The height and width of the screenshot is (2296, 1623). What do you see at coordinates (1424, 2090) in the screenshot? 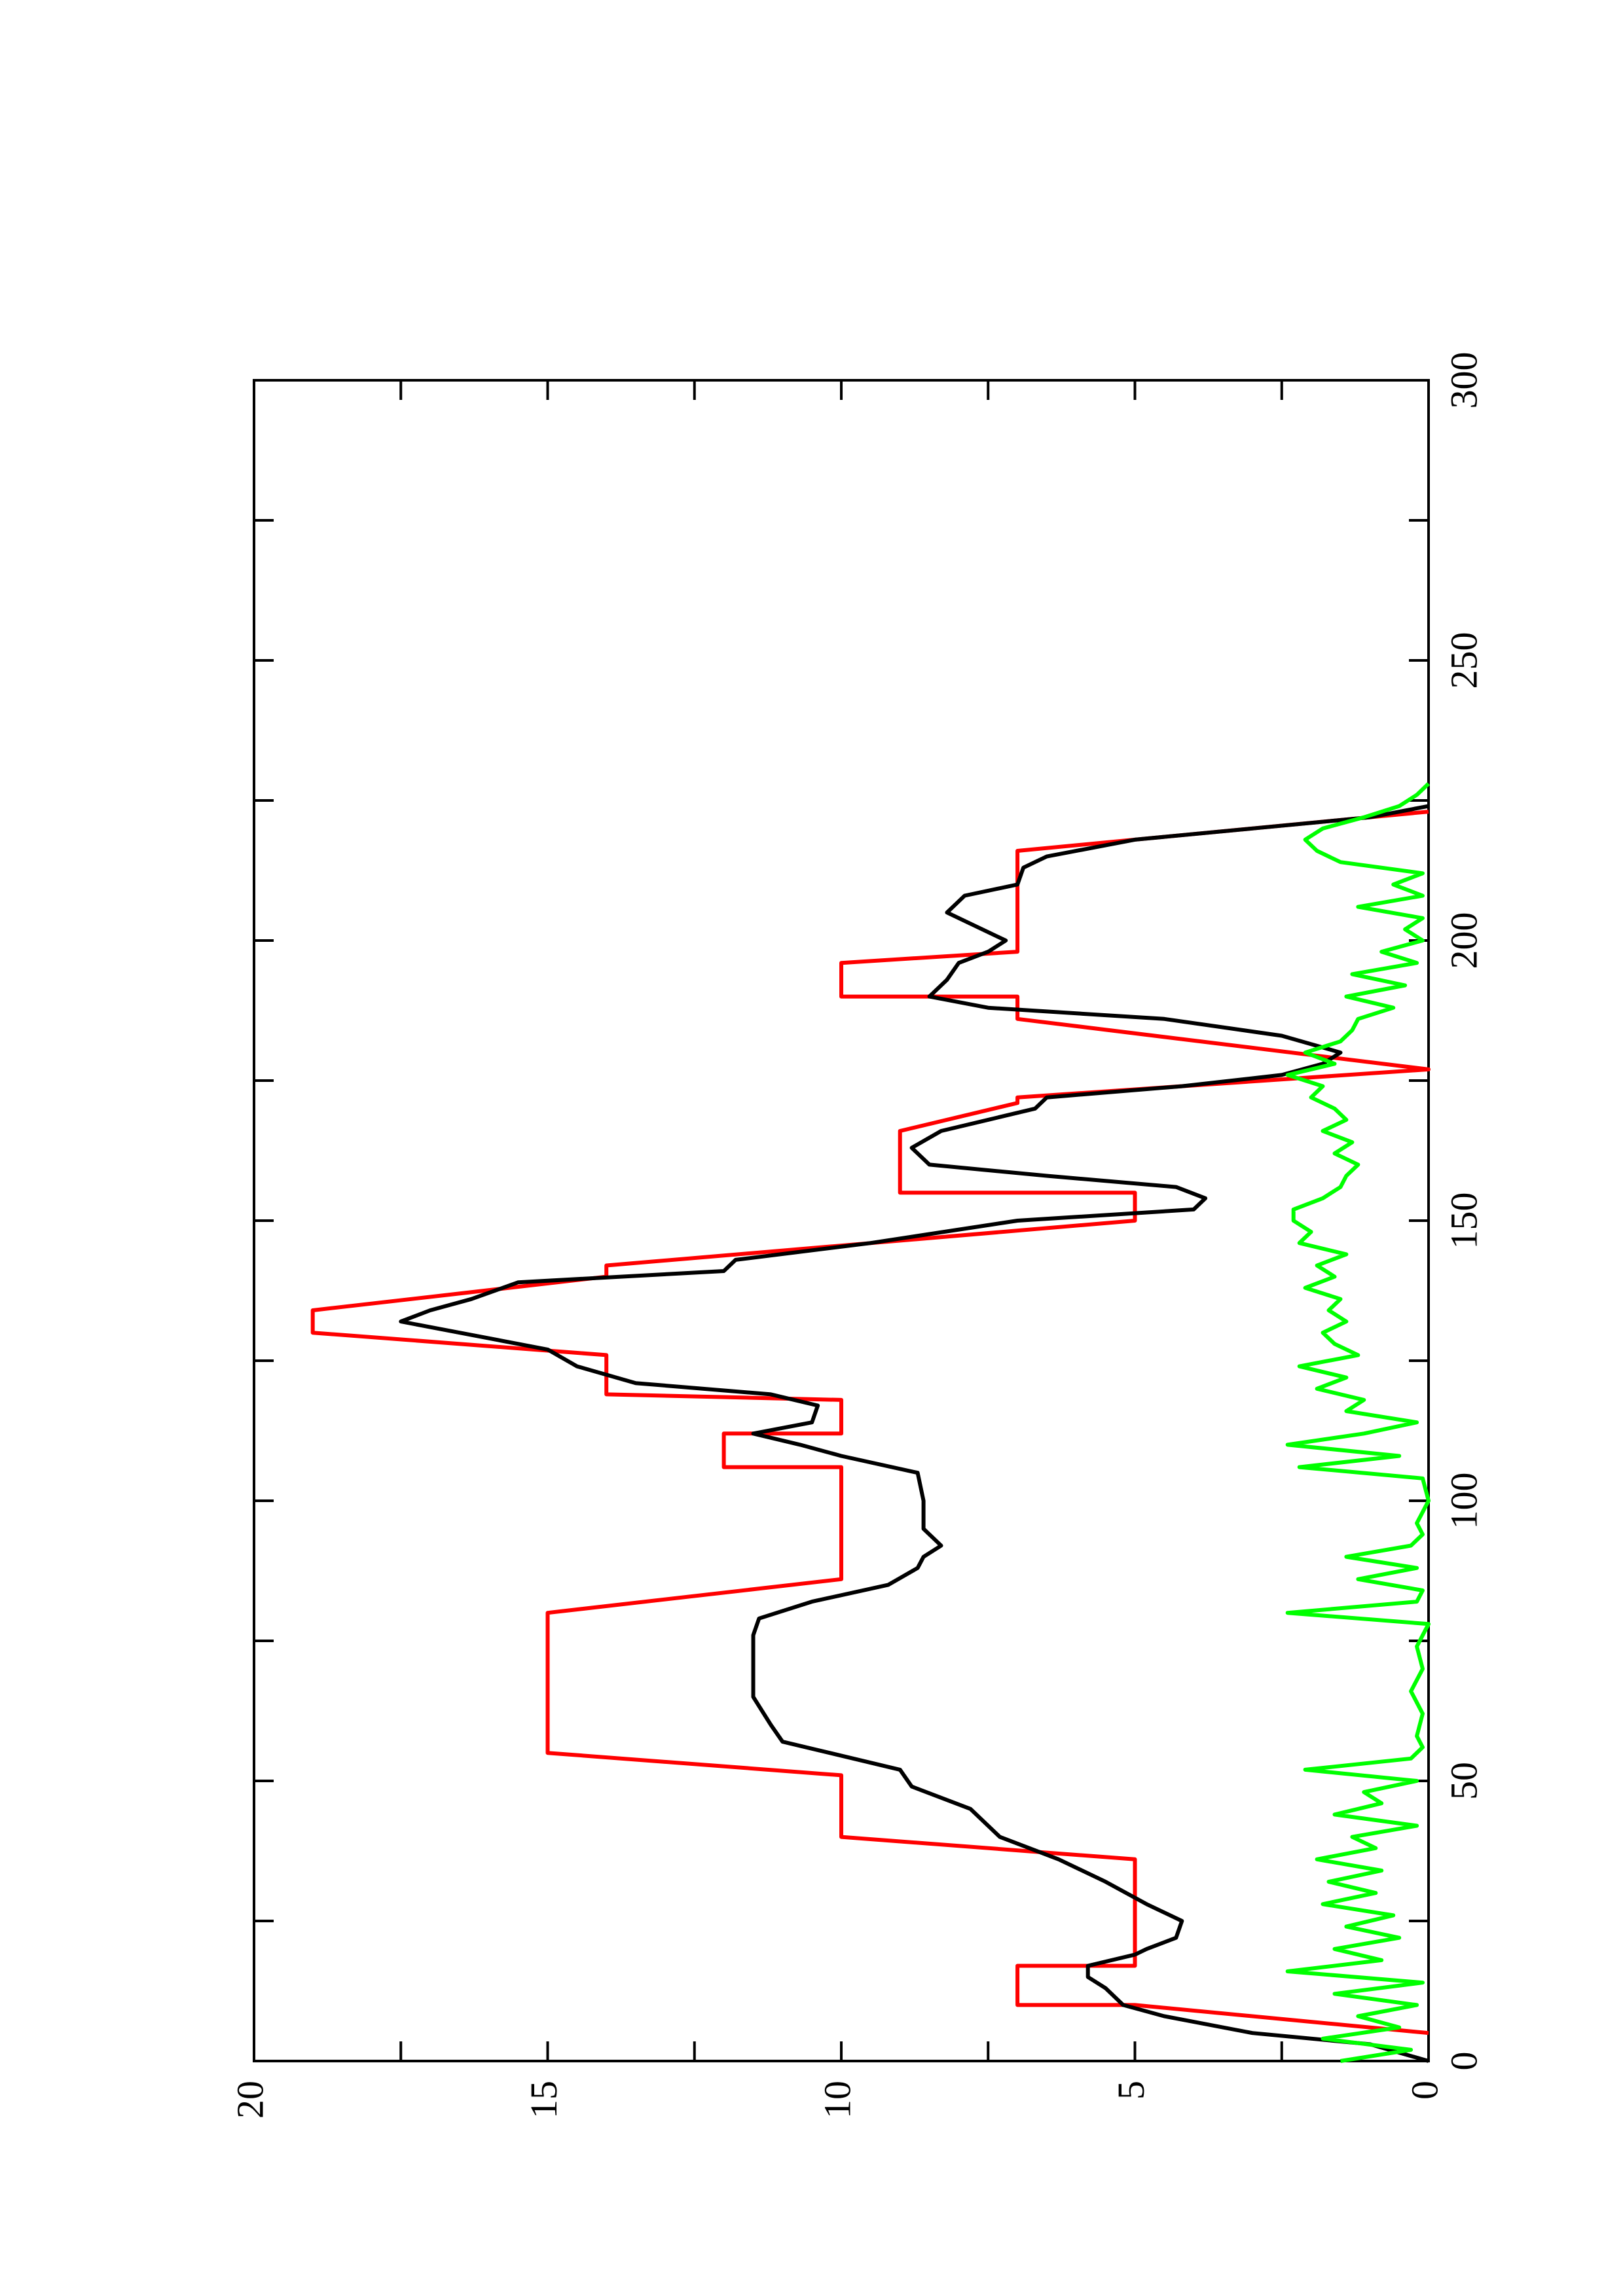
I see `y-tick-label: 0` at bounding box center [1424, 2090].